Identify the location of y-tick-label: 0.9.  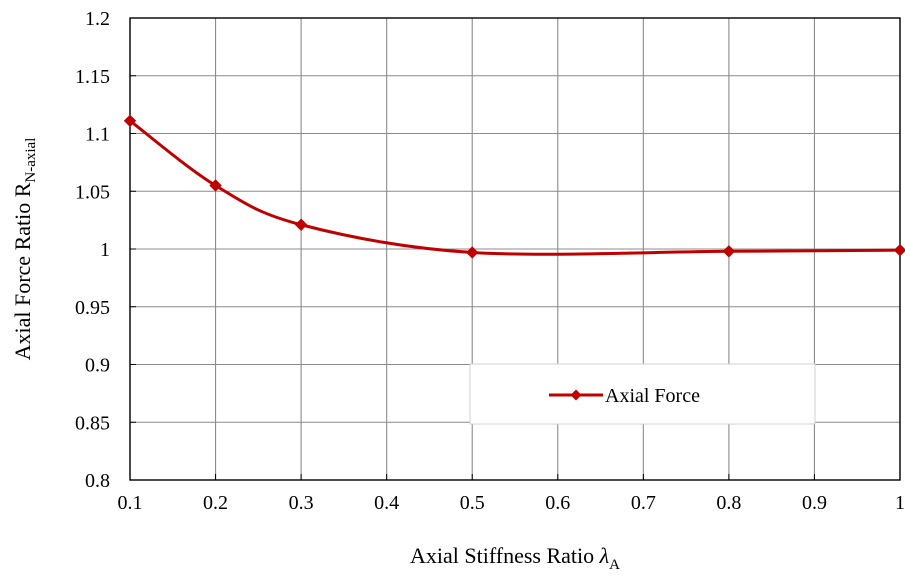
(97, 366).